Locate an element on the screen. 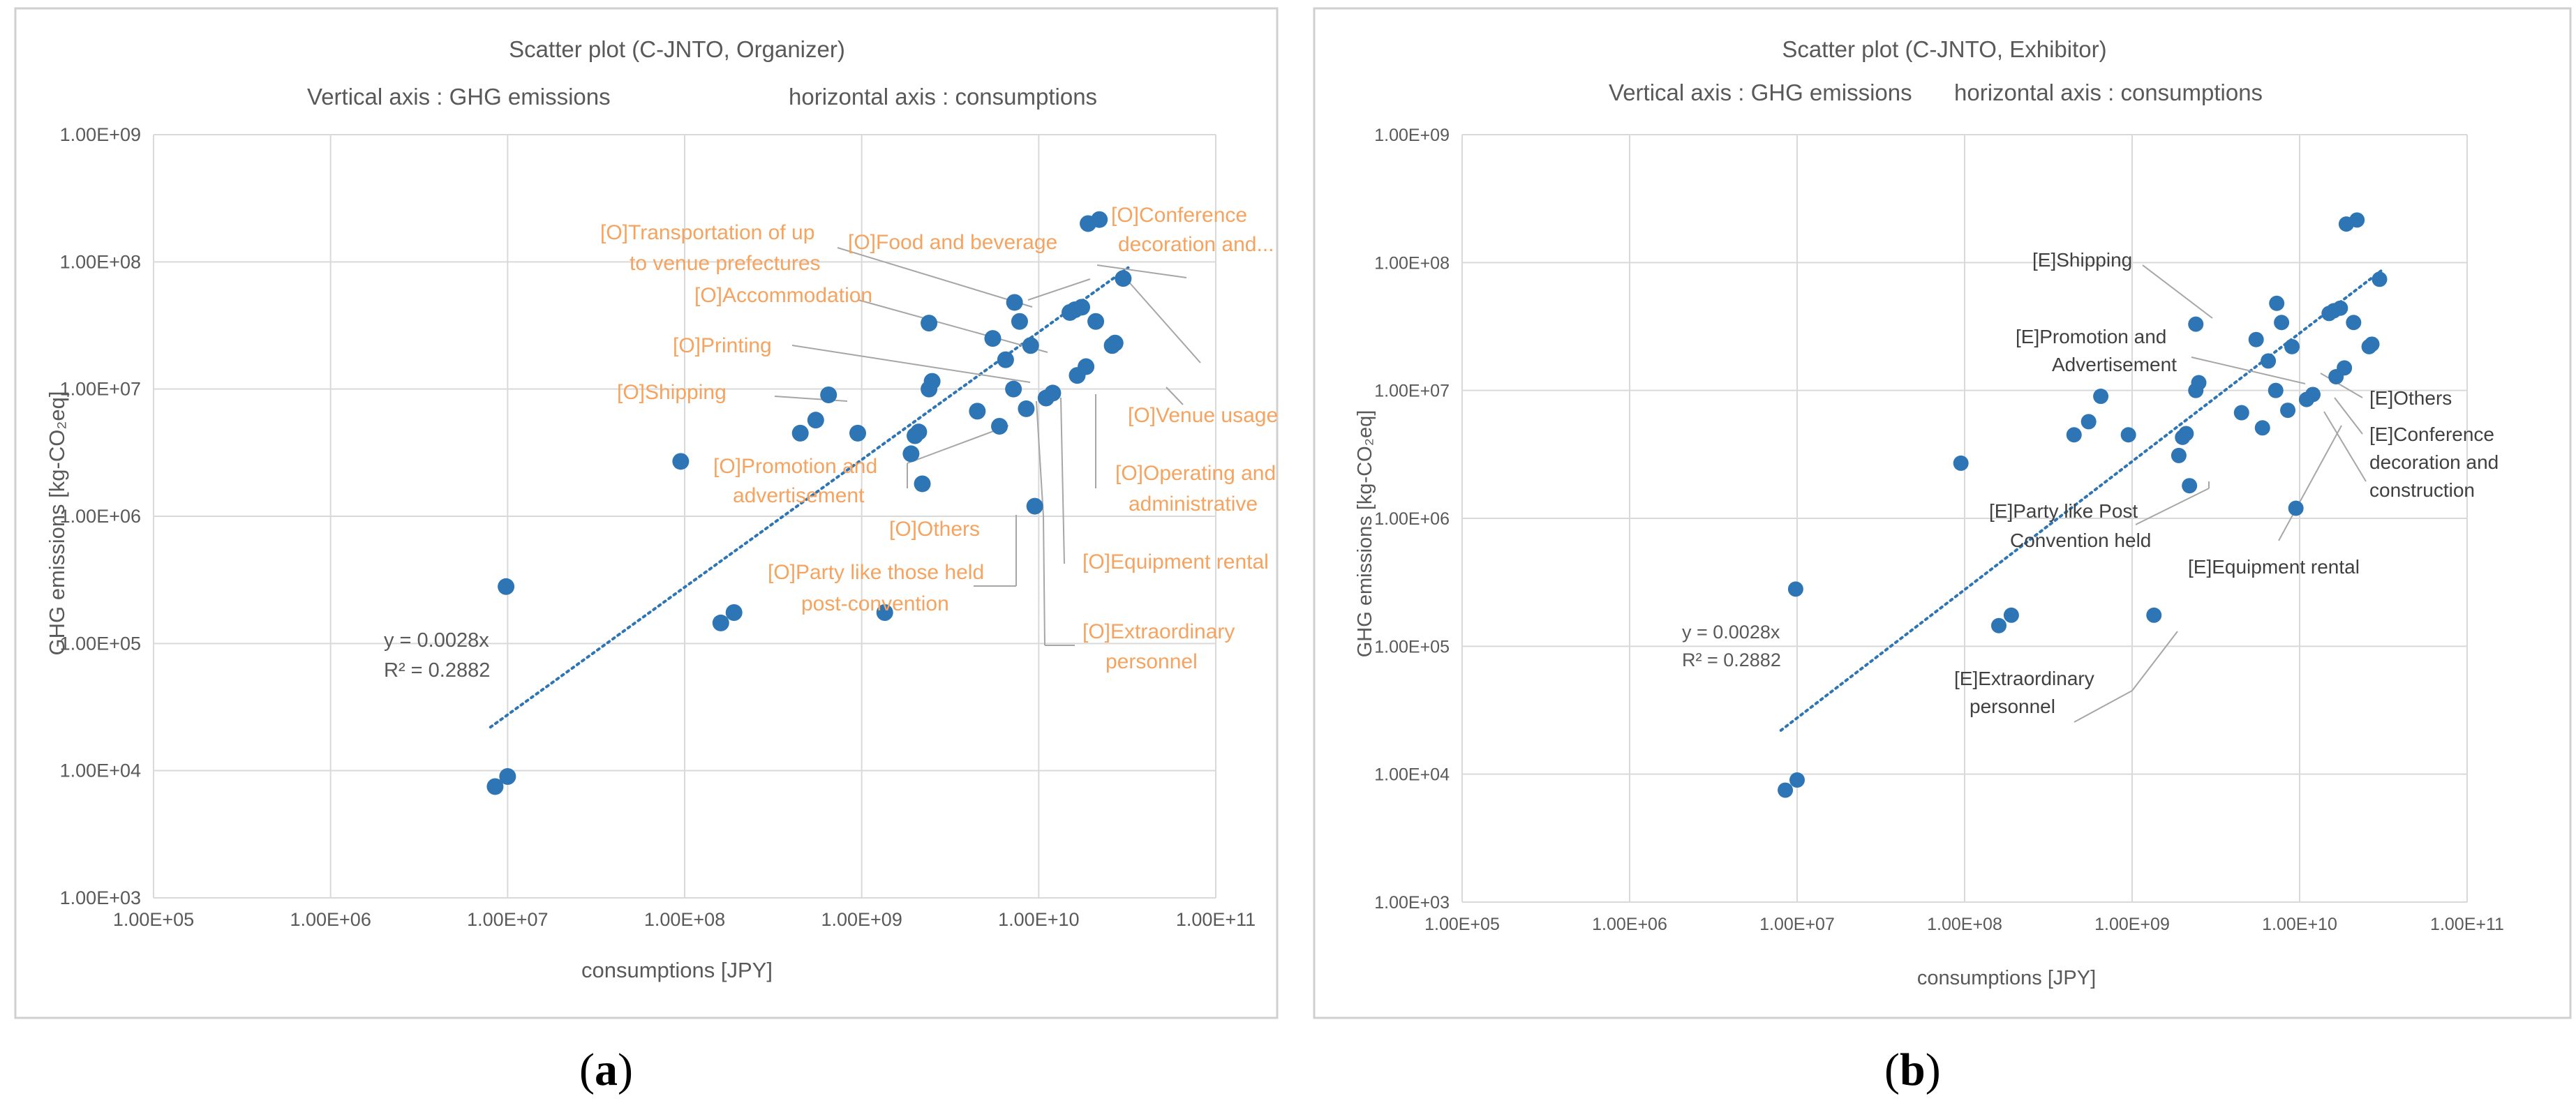  panel-a-label-equipment: [O]Equipment rental is located at coordinates (1175, 561).